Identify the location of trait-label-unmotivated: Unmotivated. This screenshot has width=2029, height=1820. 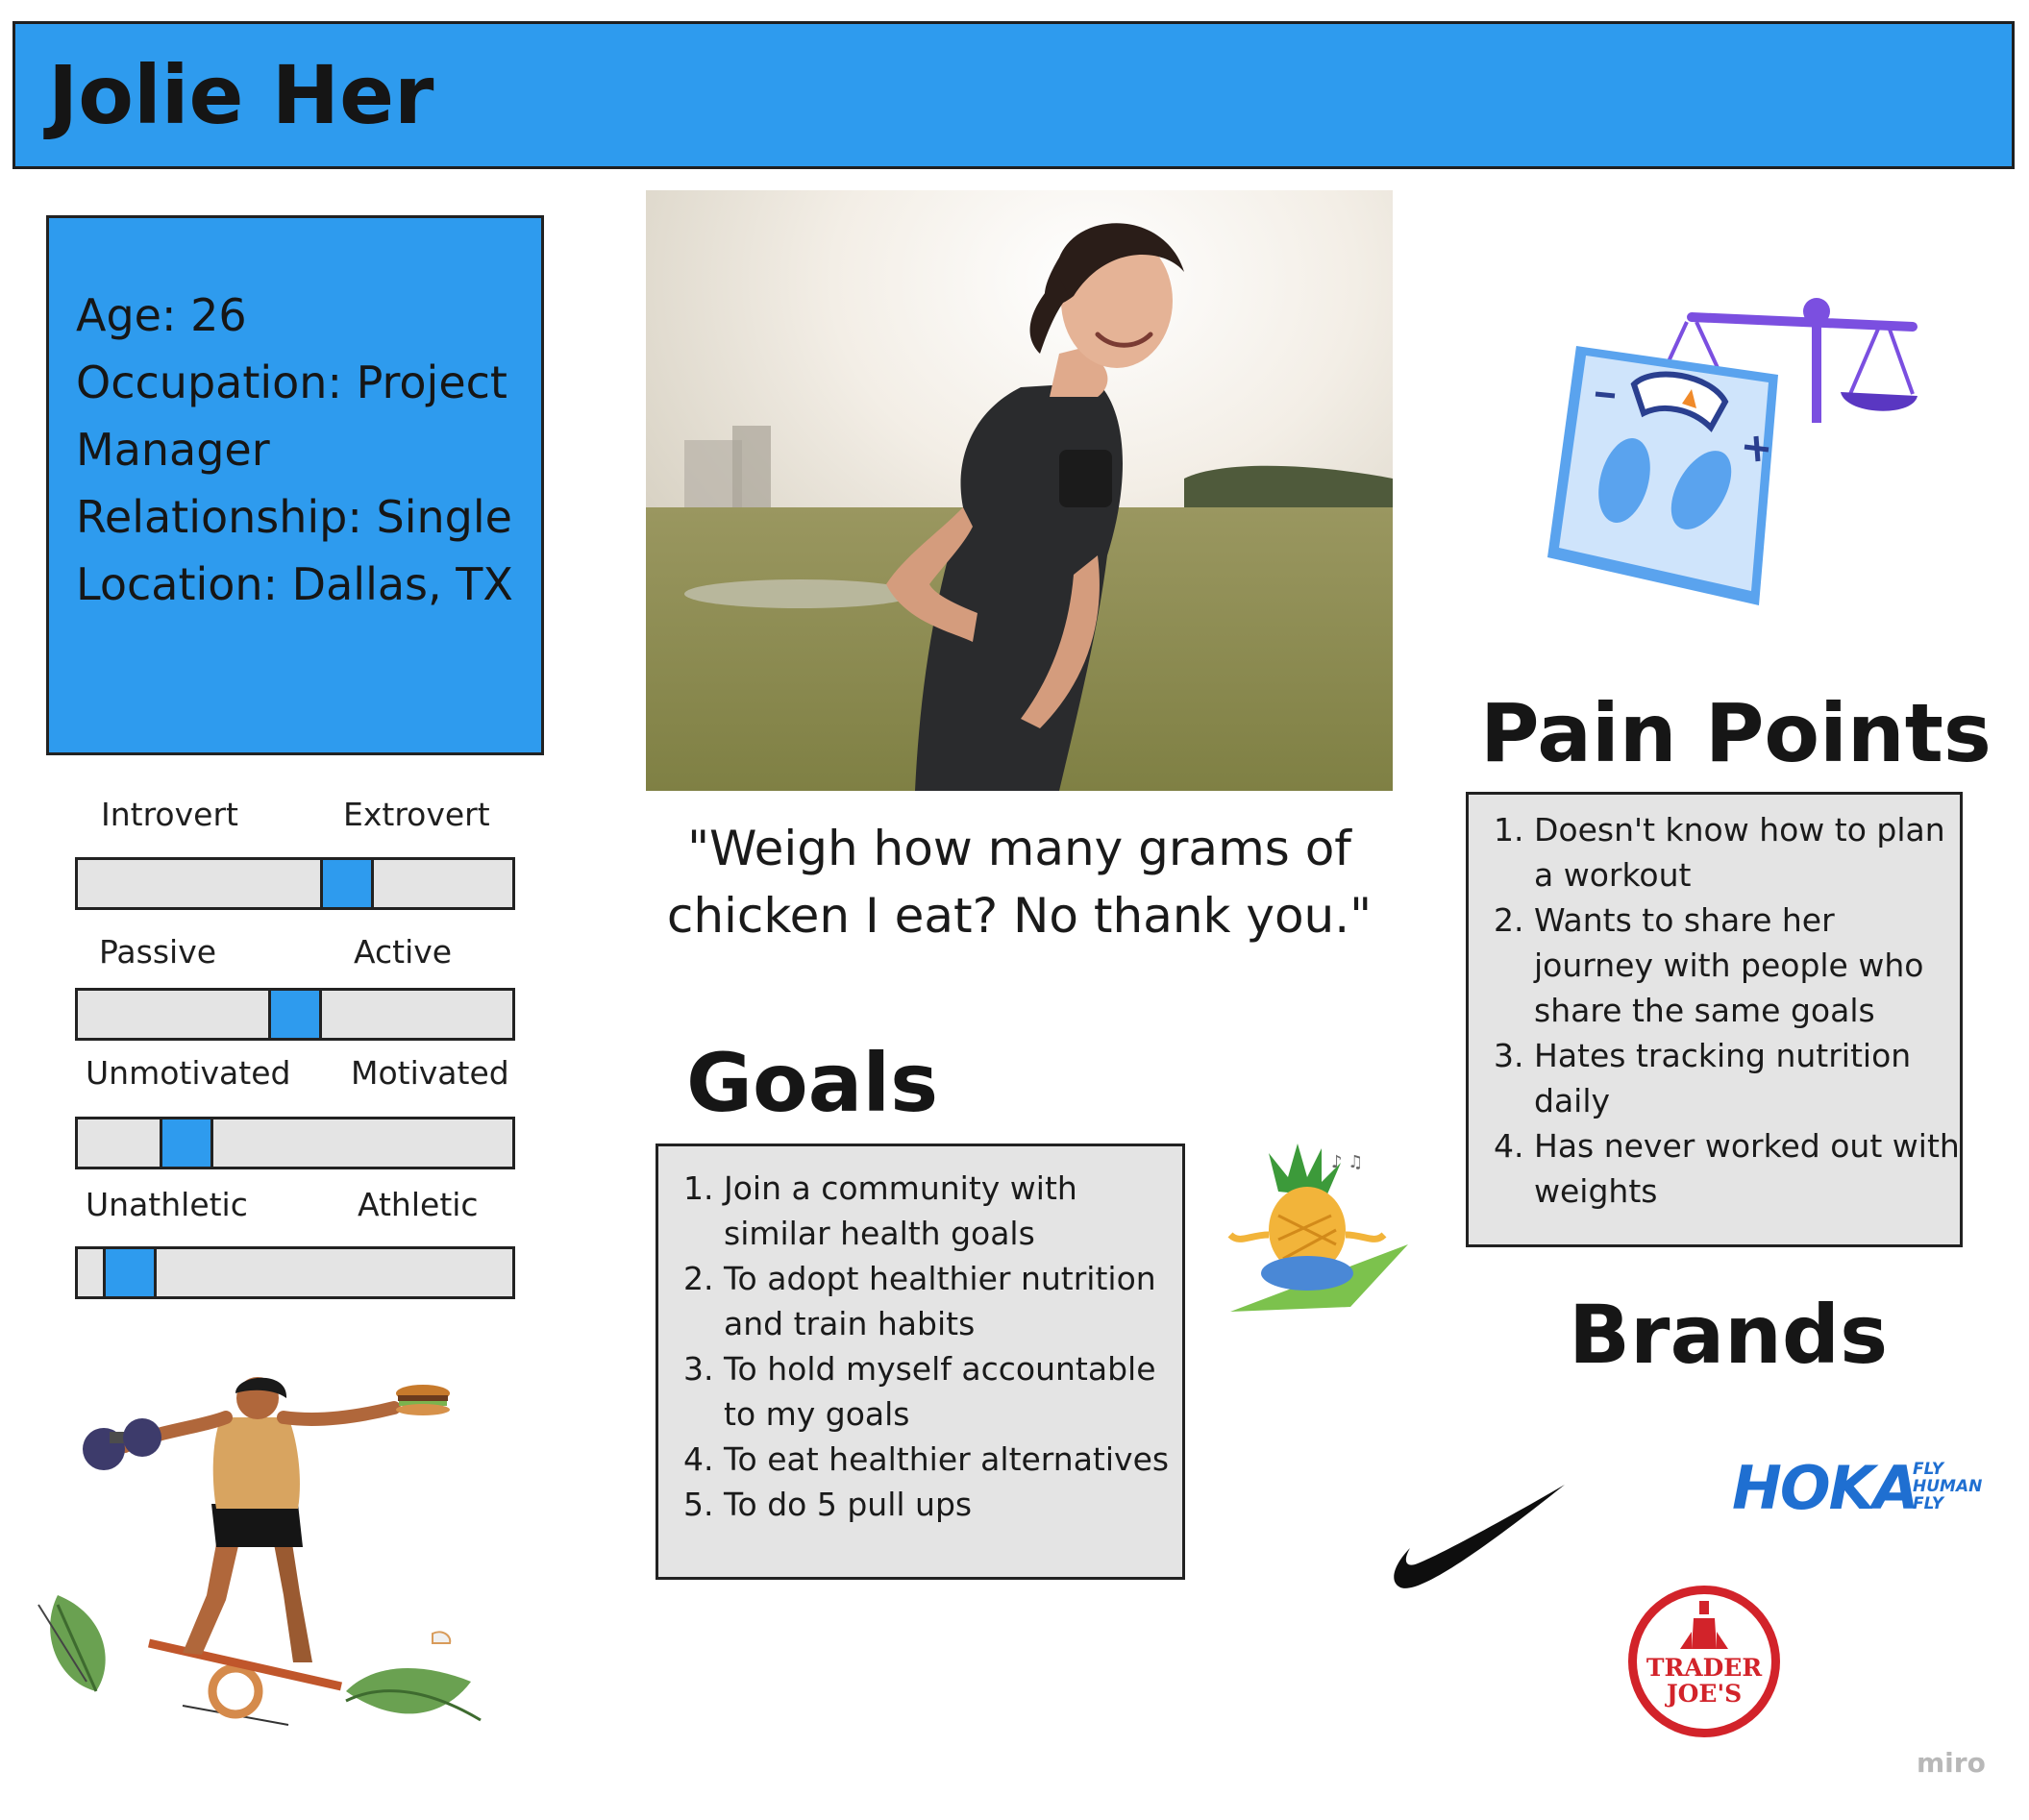
(188, 1073).